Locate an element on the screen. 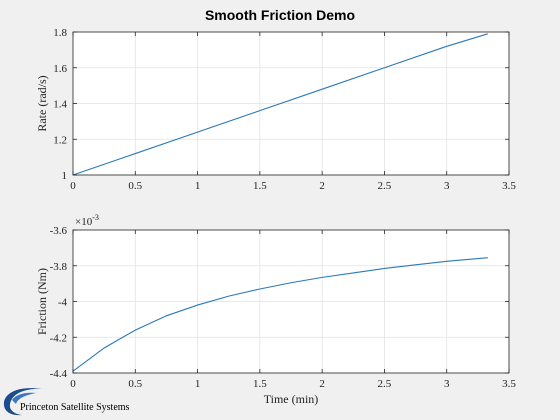 The height and width of the screenshot is (420, 560). y-tick-label: 1.2 is located at coordinates (60, 140).